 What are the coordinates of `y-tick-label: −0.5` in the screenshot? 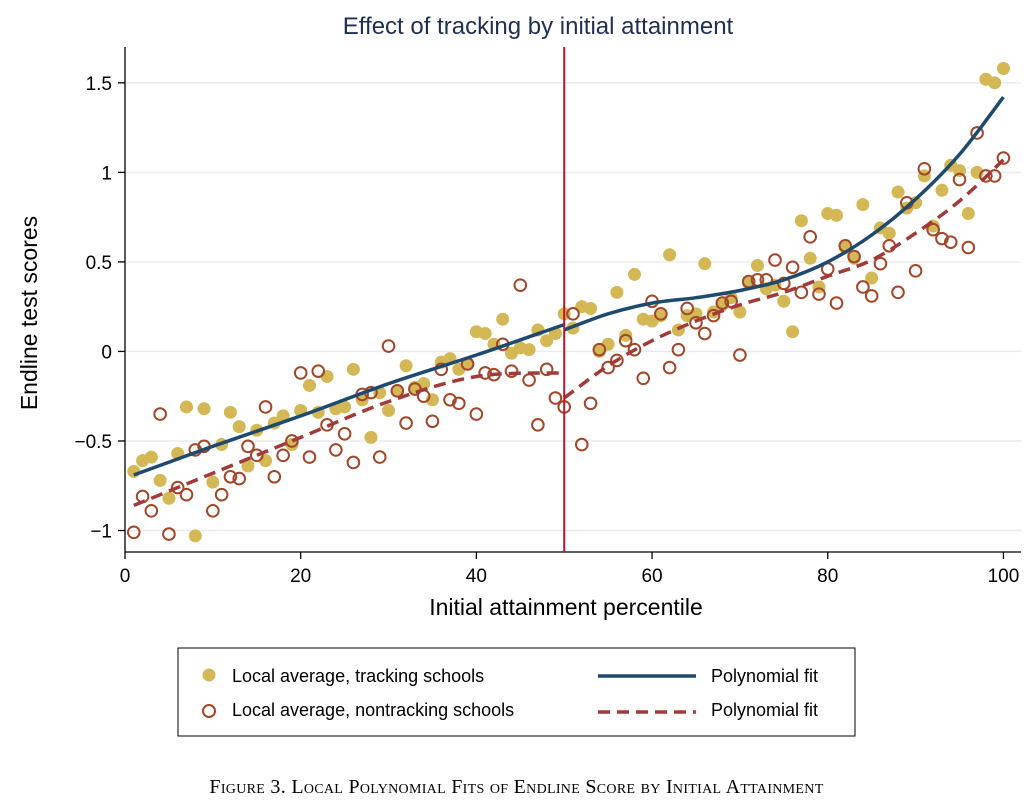 It's located at (93, 442).